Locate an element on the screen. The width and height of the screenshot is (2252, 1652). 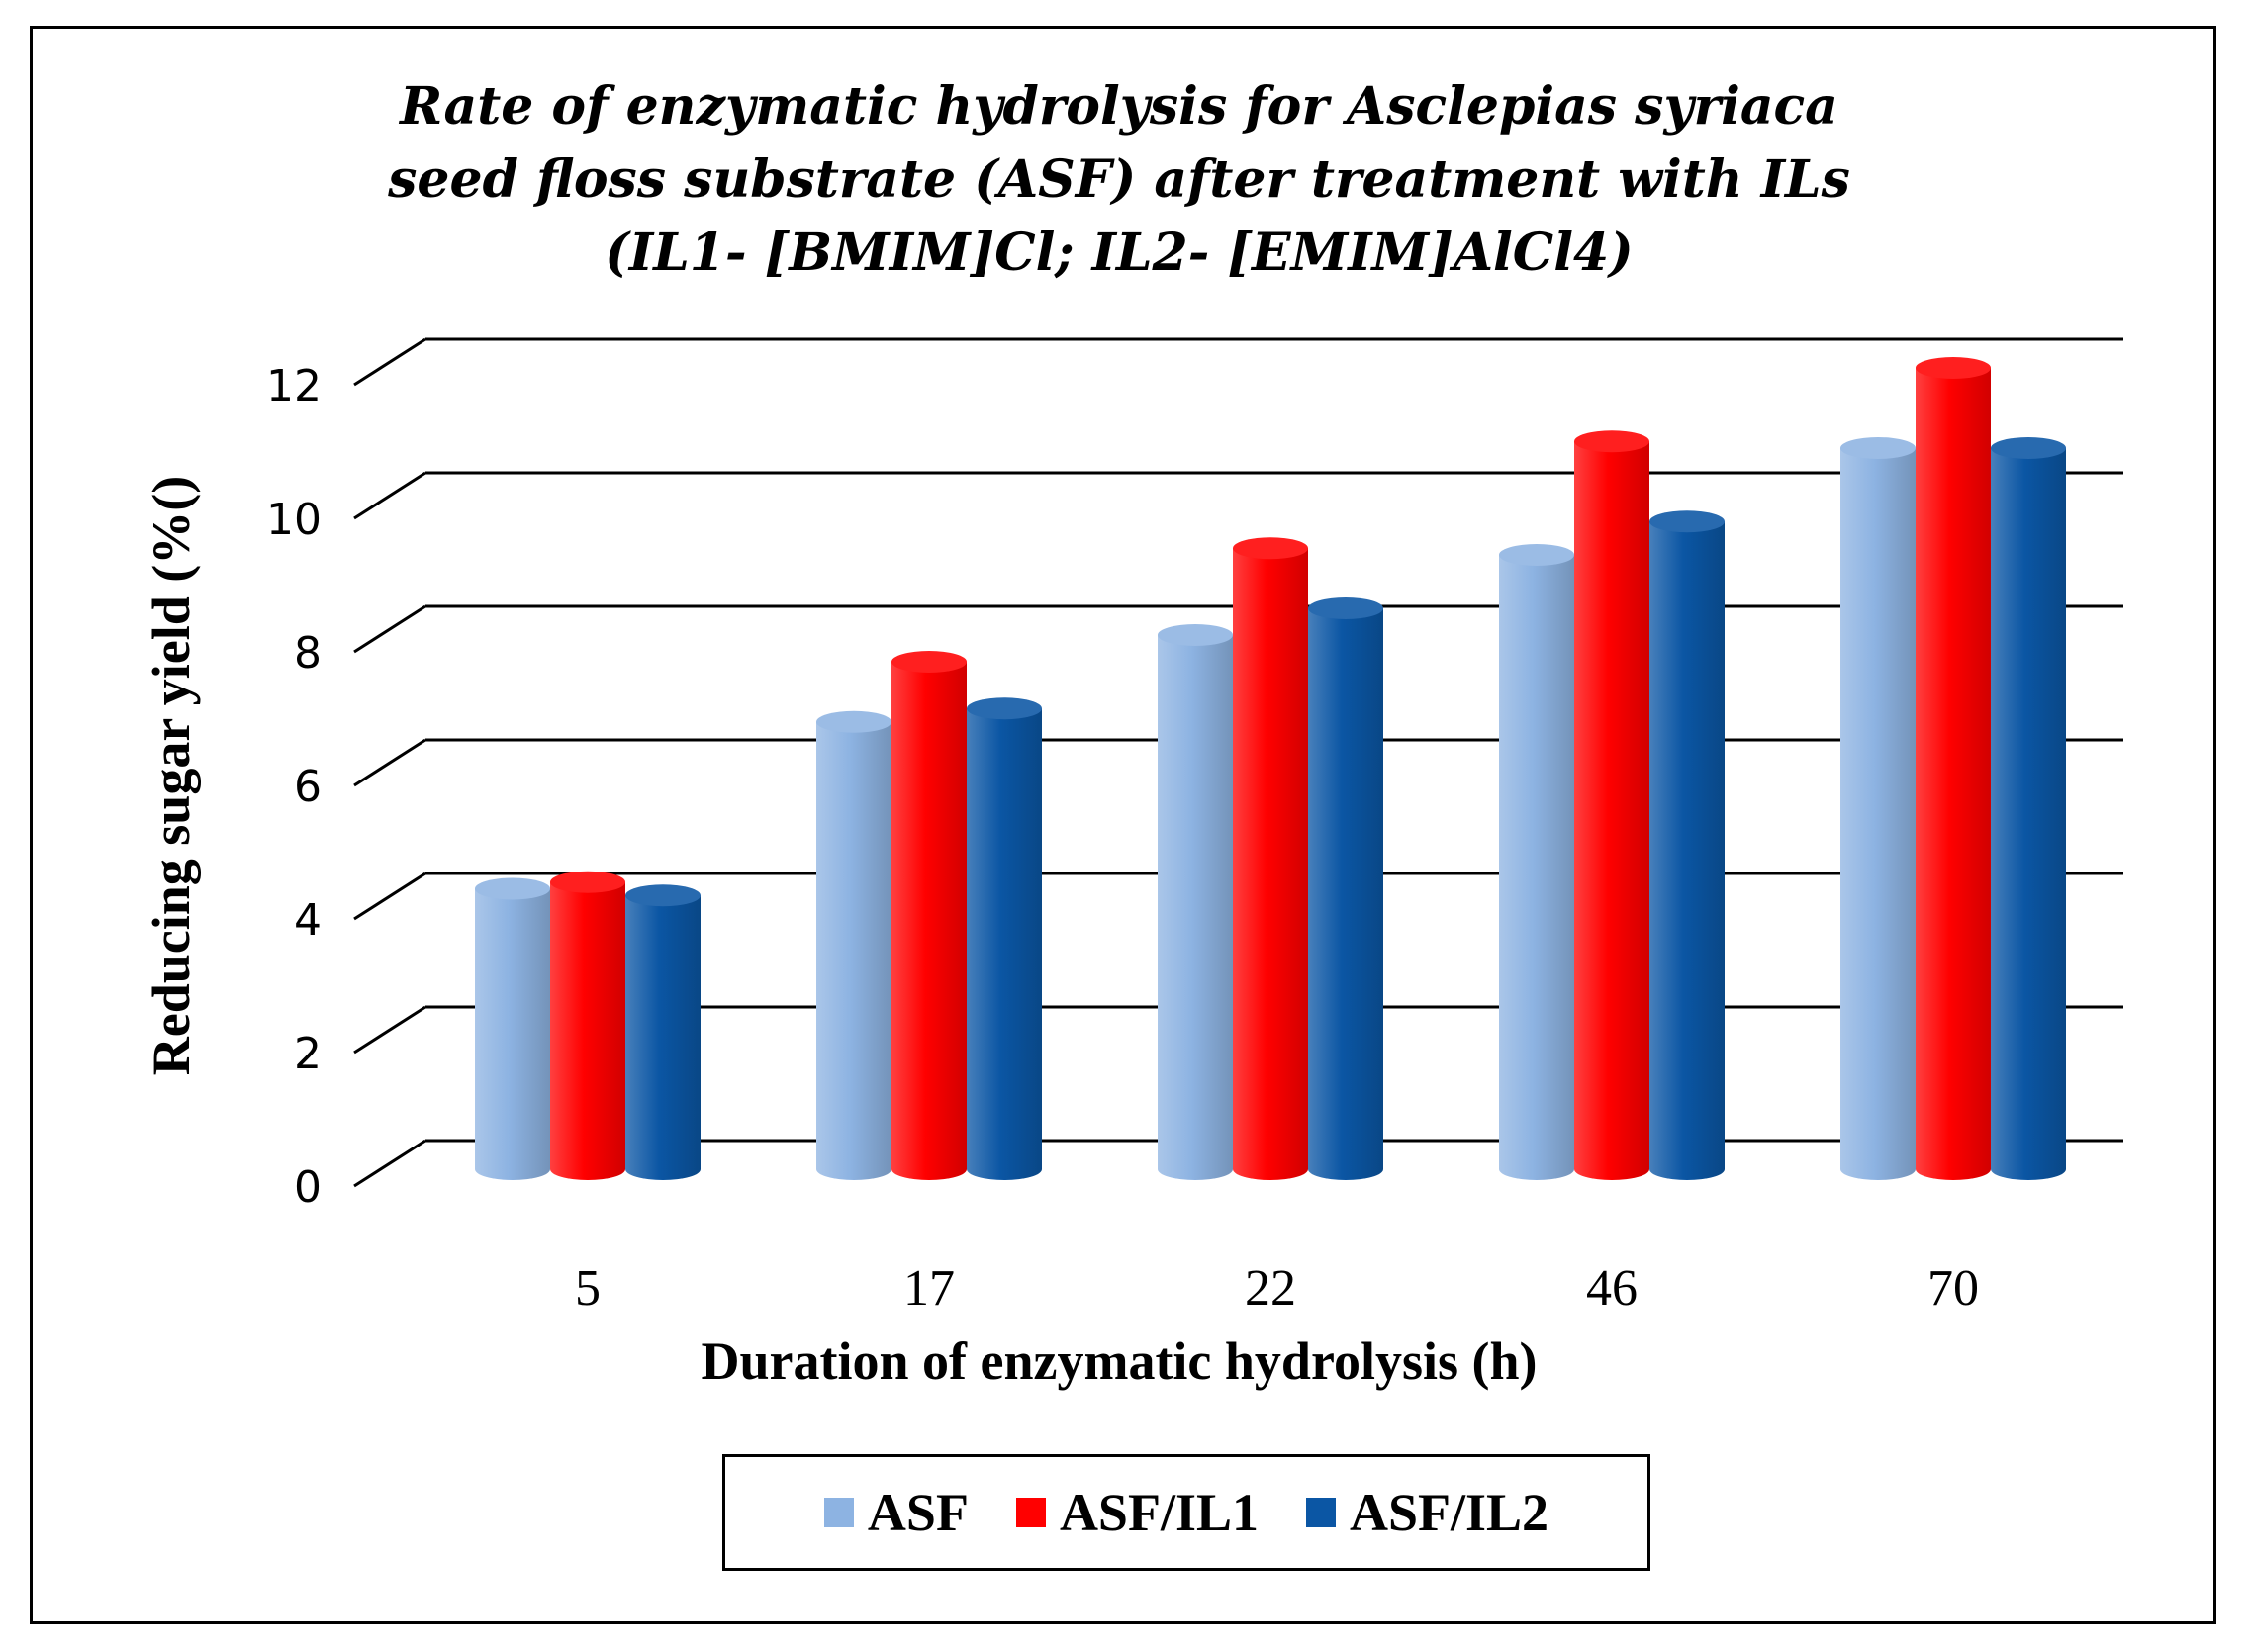
x-tick-label: 5 is located at coordinates (588, 1288).